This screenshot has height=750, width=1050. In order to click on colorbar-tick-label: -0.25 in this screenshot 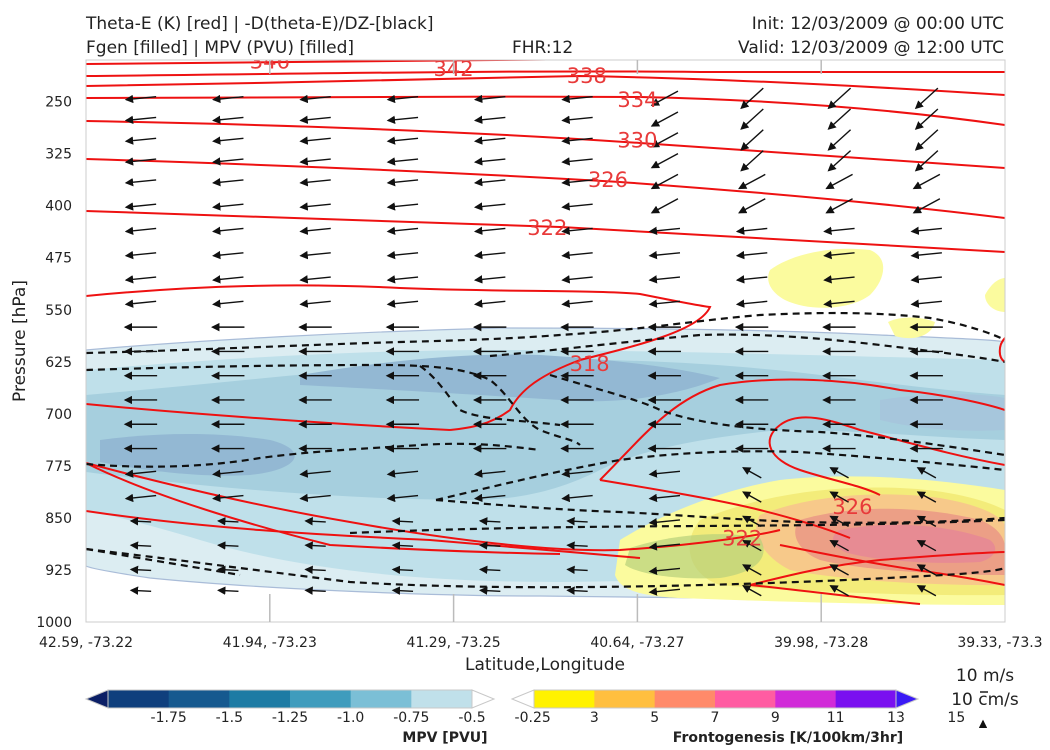, I will do `click(533, 718)`.